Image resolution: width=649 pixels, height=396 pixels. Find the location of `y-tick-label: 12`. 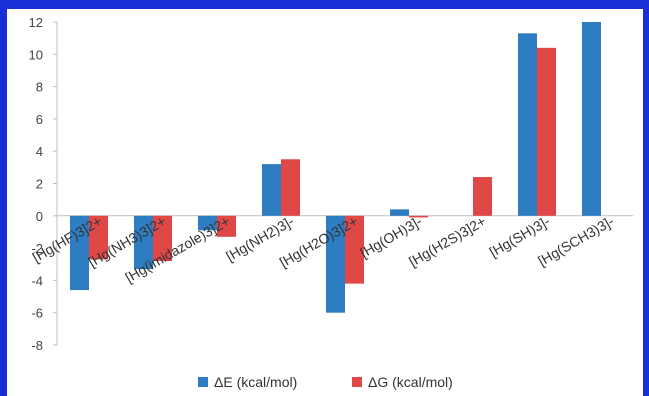

y-tick-label: 12 is located at coordinates (36, 22).